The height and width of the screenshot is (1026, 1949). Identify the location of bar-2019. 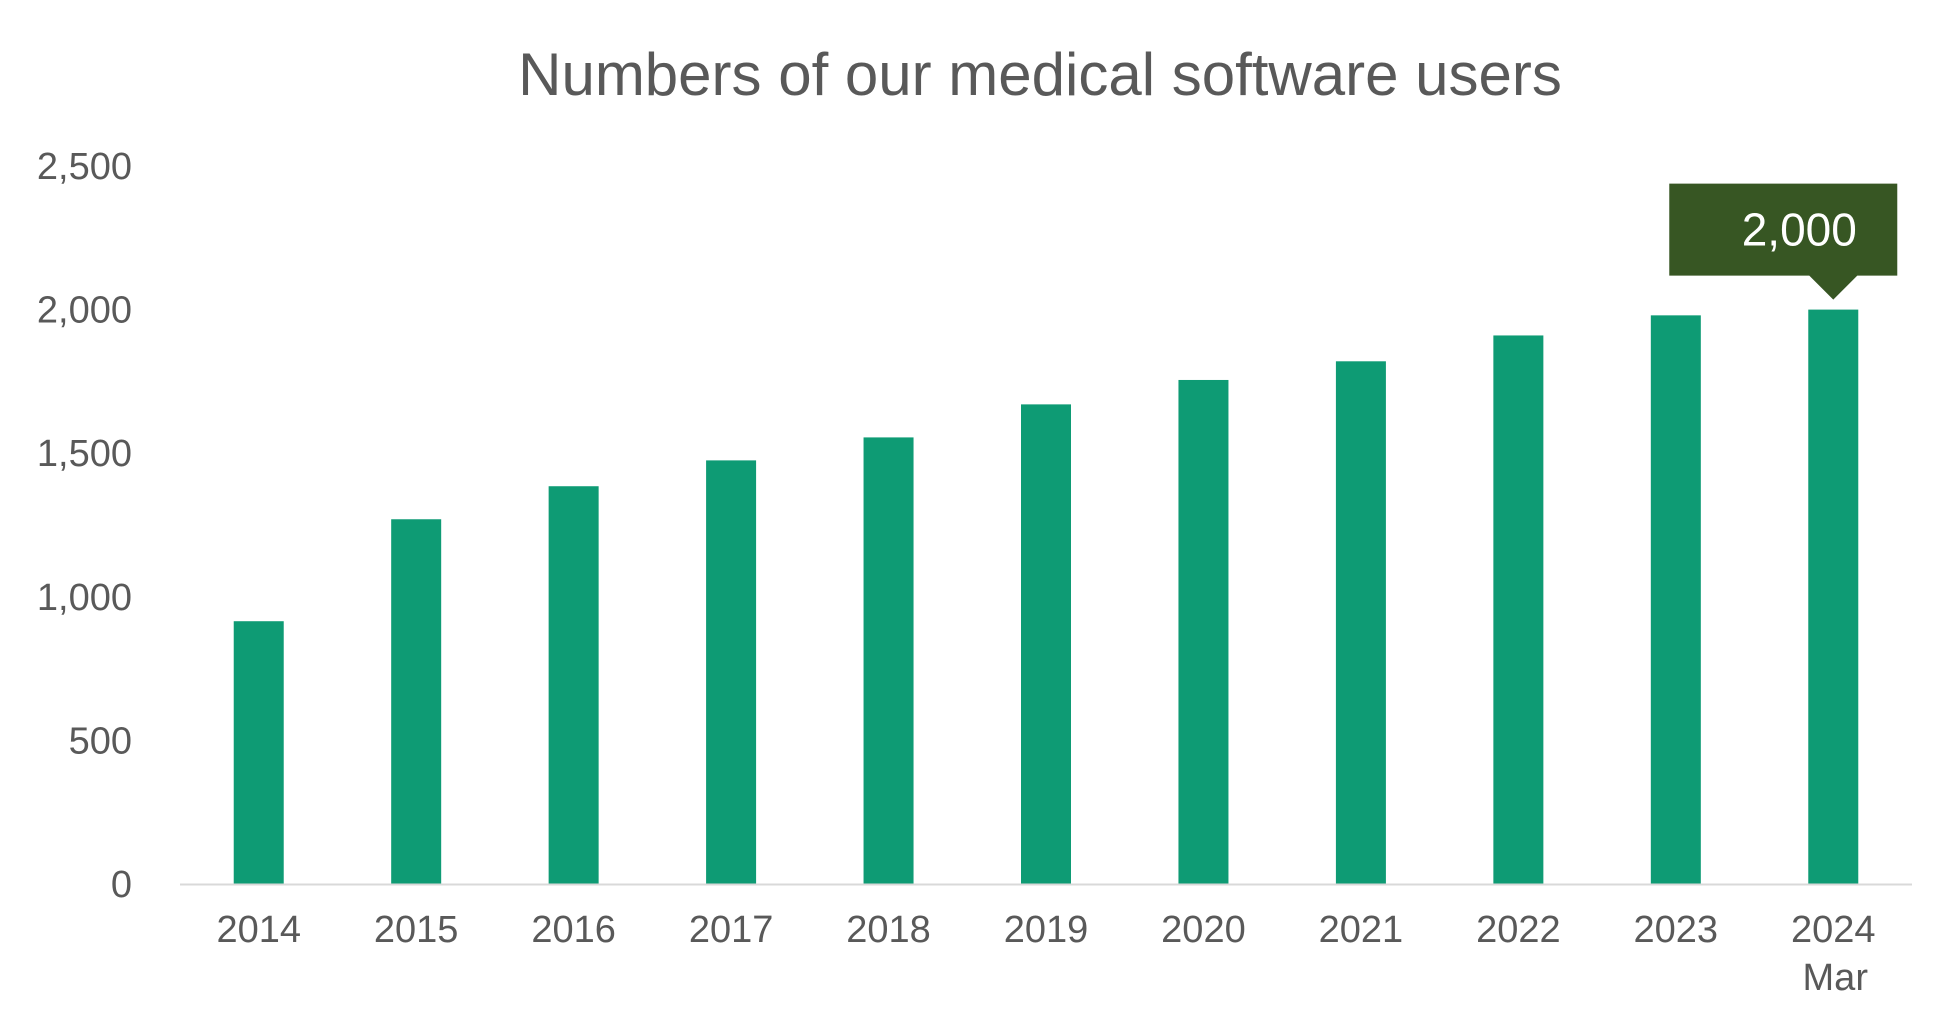
(1046, 644).